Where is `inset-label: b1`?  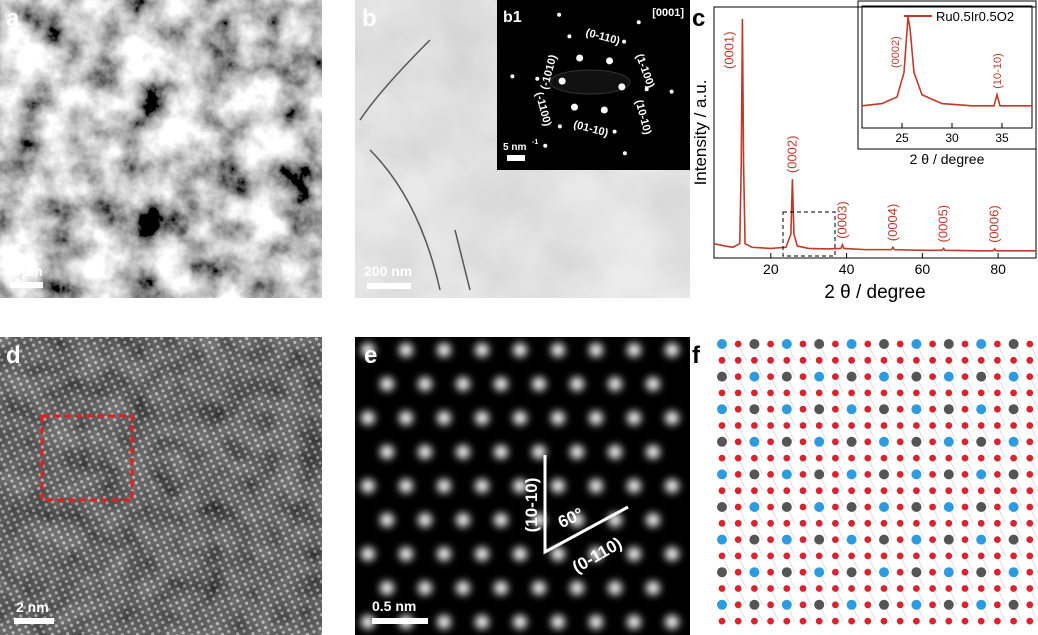 inset-label: b1 is located at coordinates (512, 17).